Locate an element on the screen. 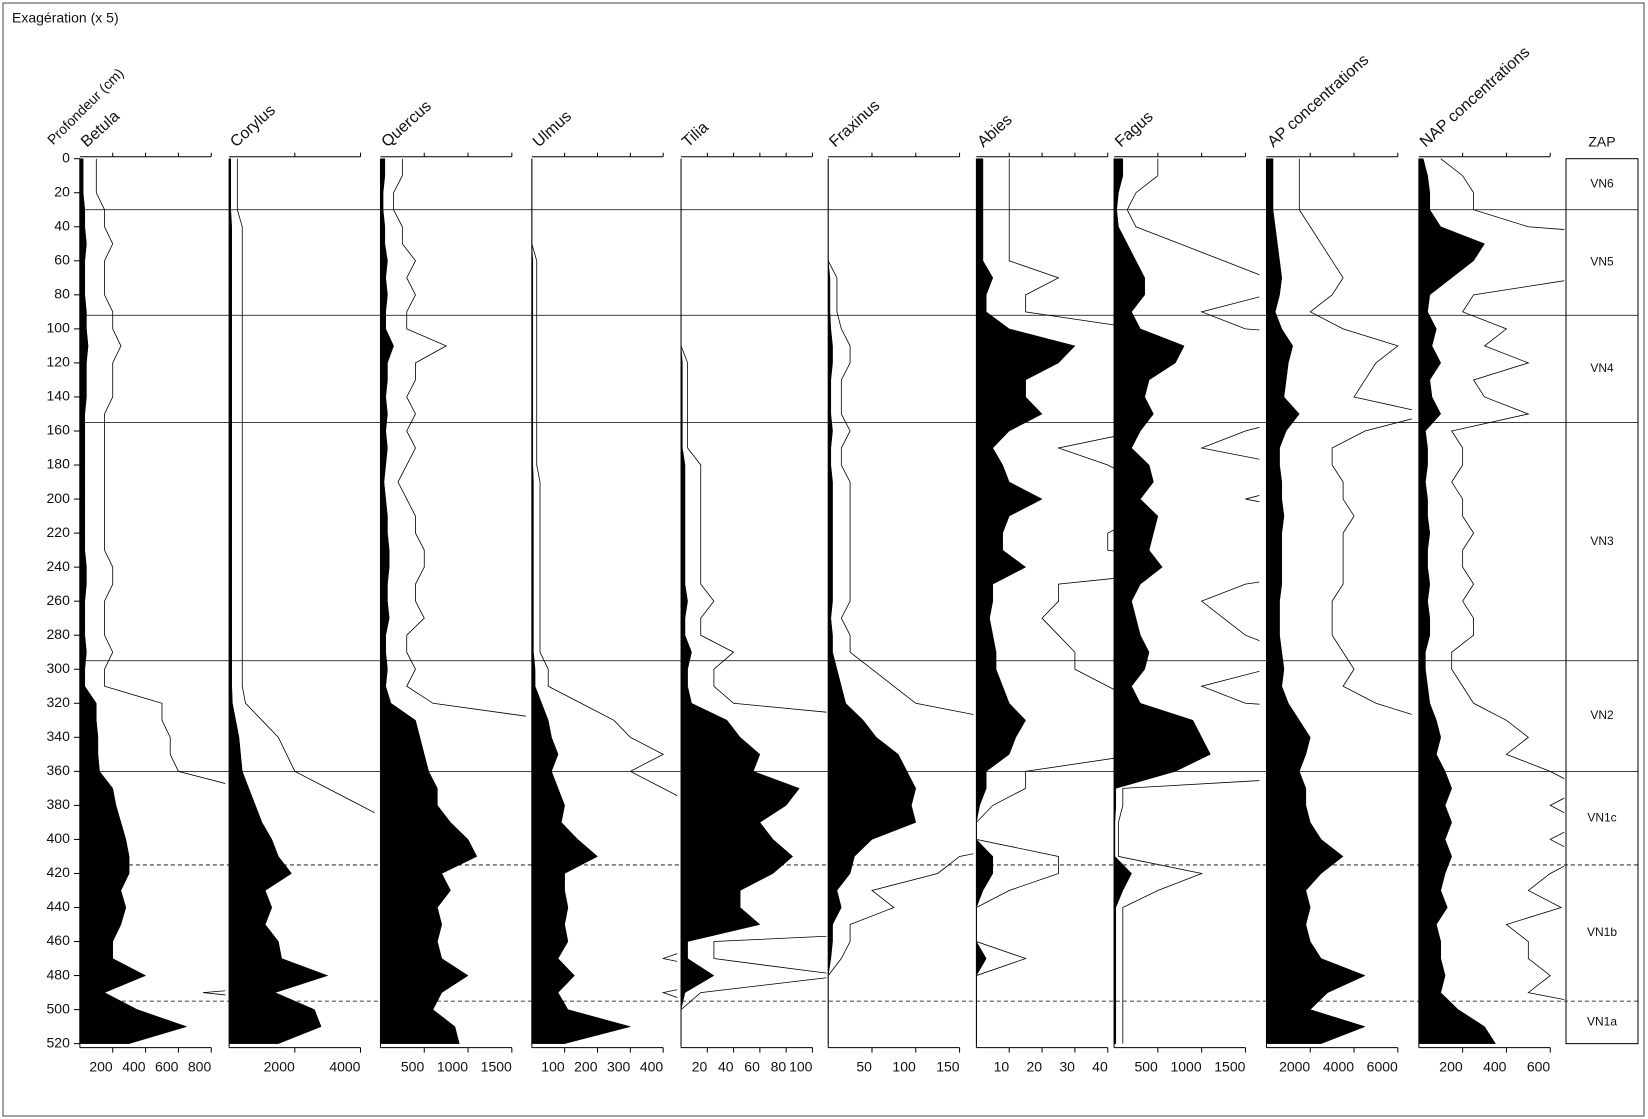 This screenshot has width=1648, height=1119. y-tick-label: 400 is located at coordinates (59, 838).